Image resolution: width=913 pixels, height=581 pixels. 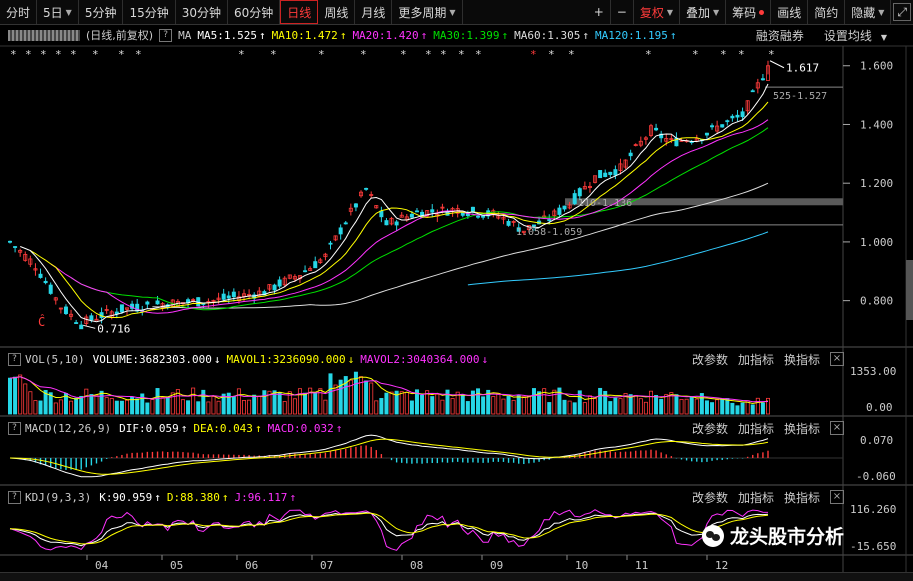 What do you see at coordinates (779, 35) in the screenshot?
I see `rongzi-link: 融资融券` at bounding box center [779, 35].